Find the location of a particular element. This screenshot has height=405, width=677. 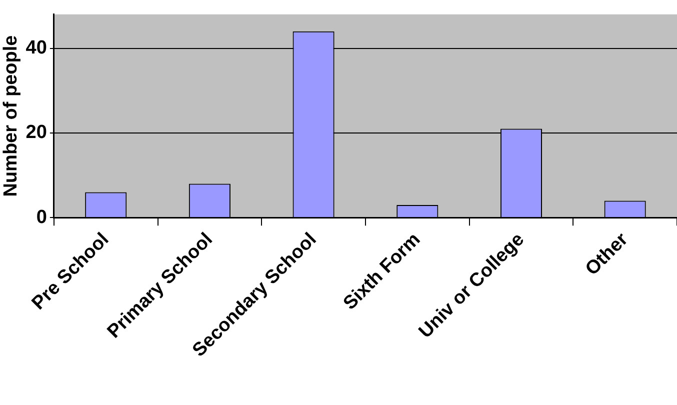

y-tick-label: 40 is located at coordinates (36, 48).